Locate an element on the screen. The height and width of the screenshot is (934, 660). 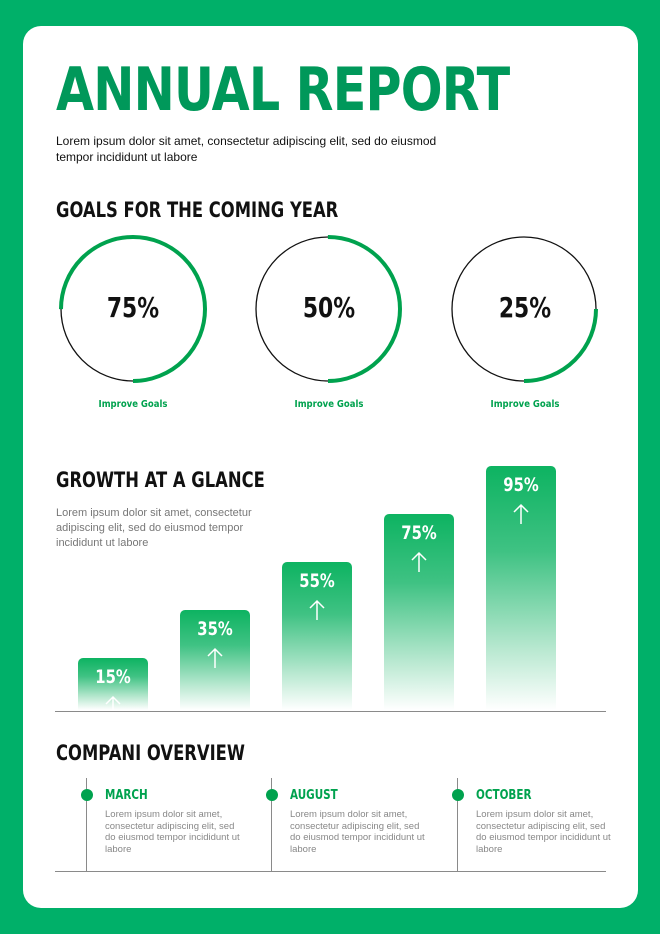
growth-baseline is located at coordinates (330, 711).